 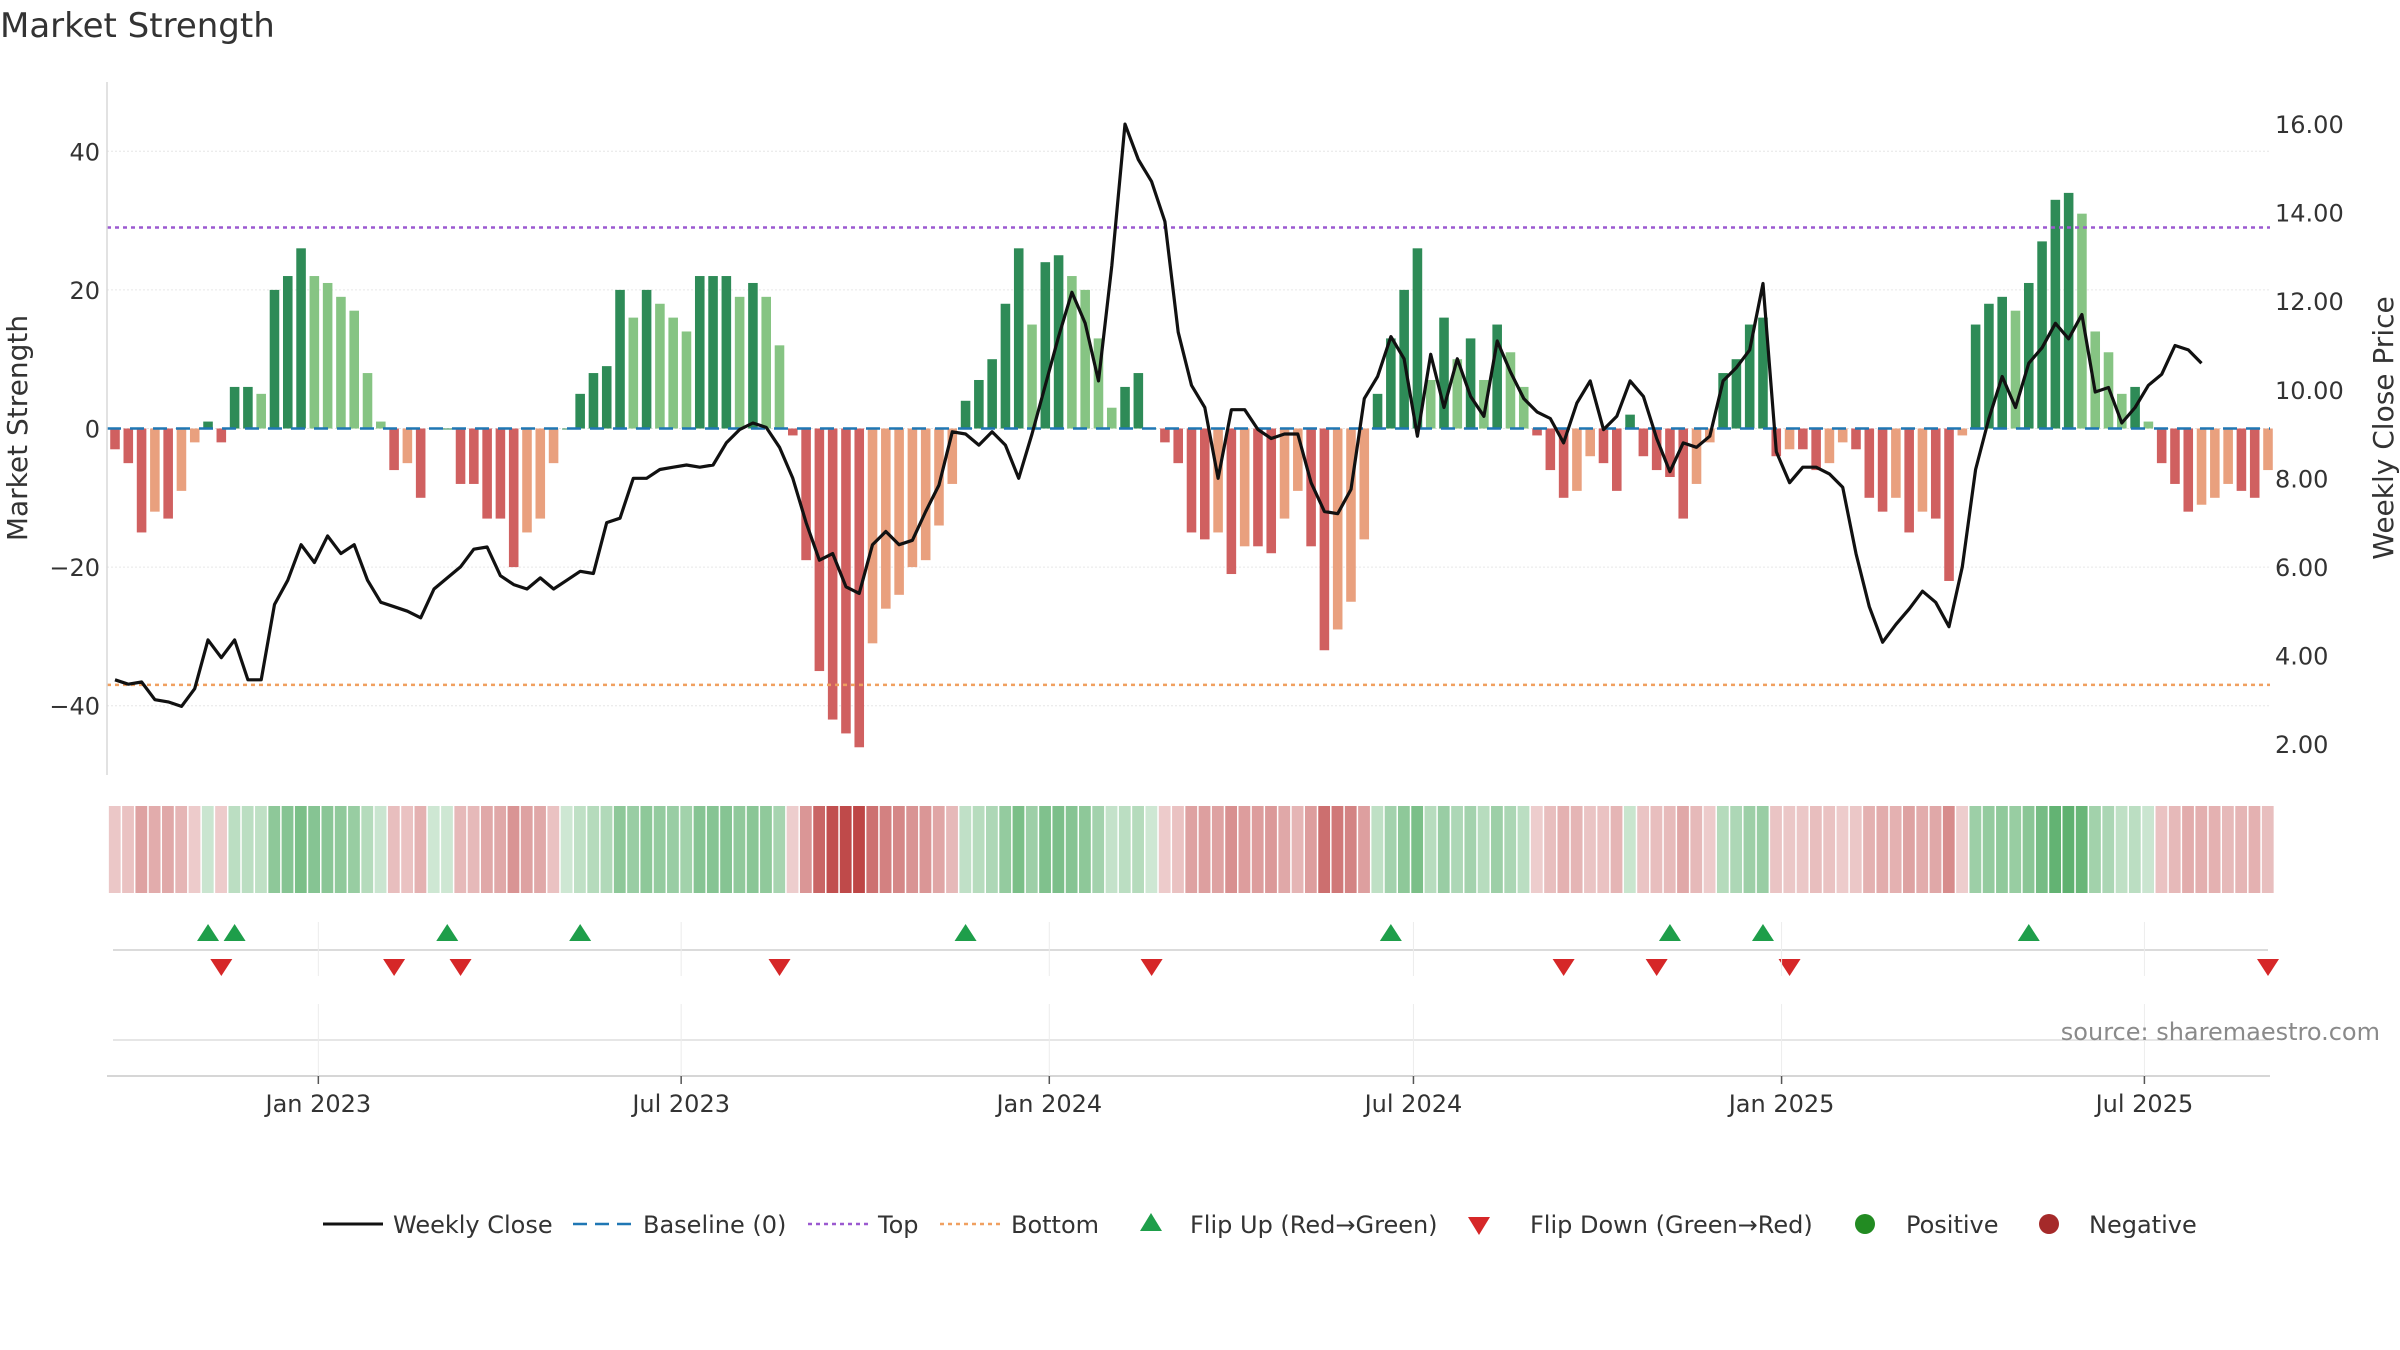 I want to click on y2-tick-label: 16.00, so click(x=2309, y=125).